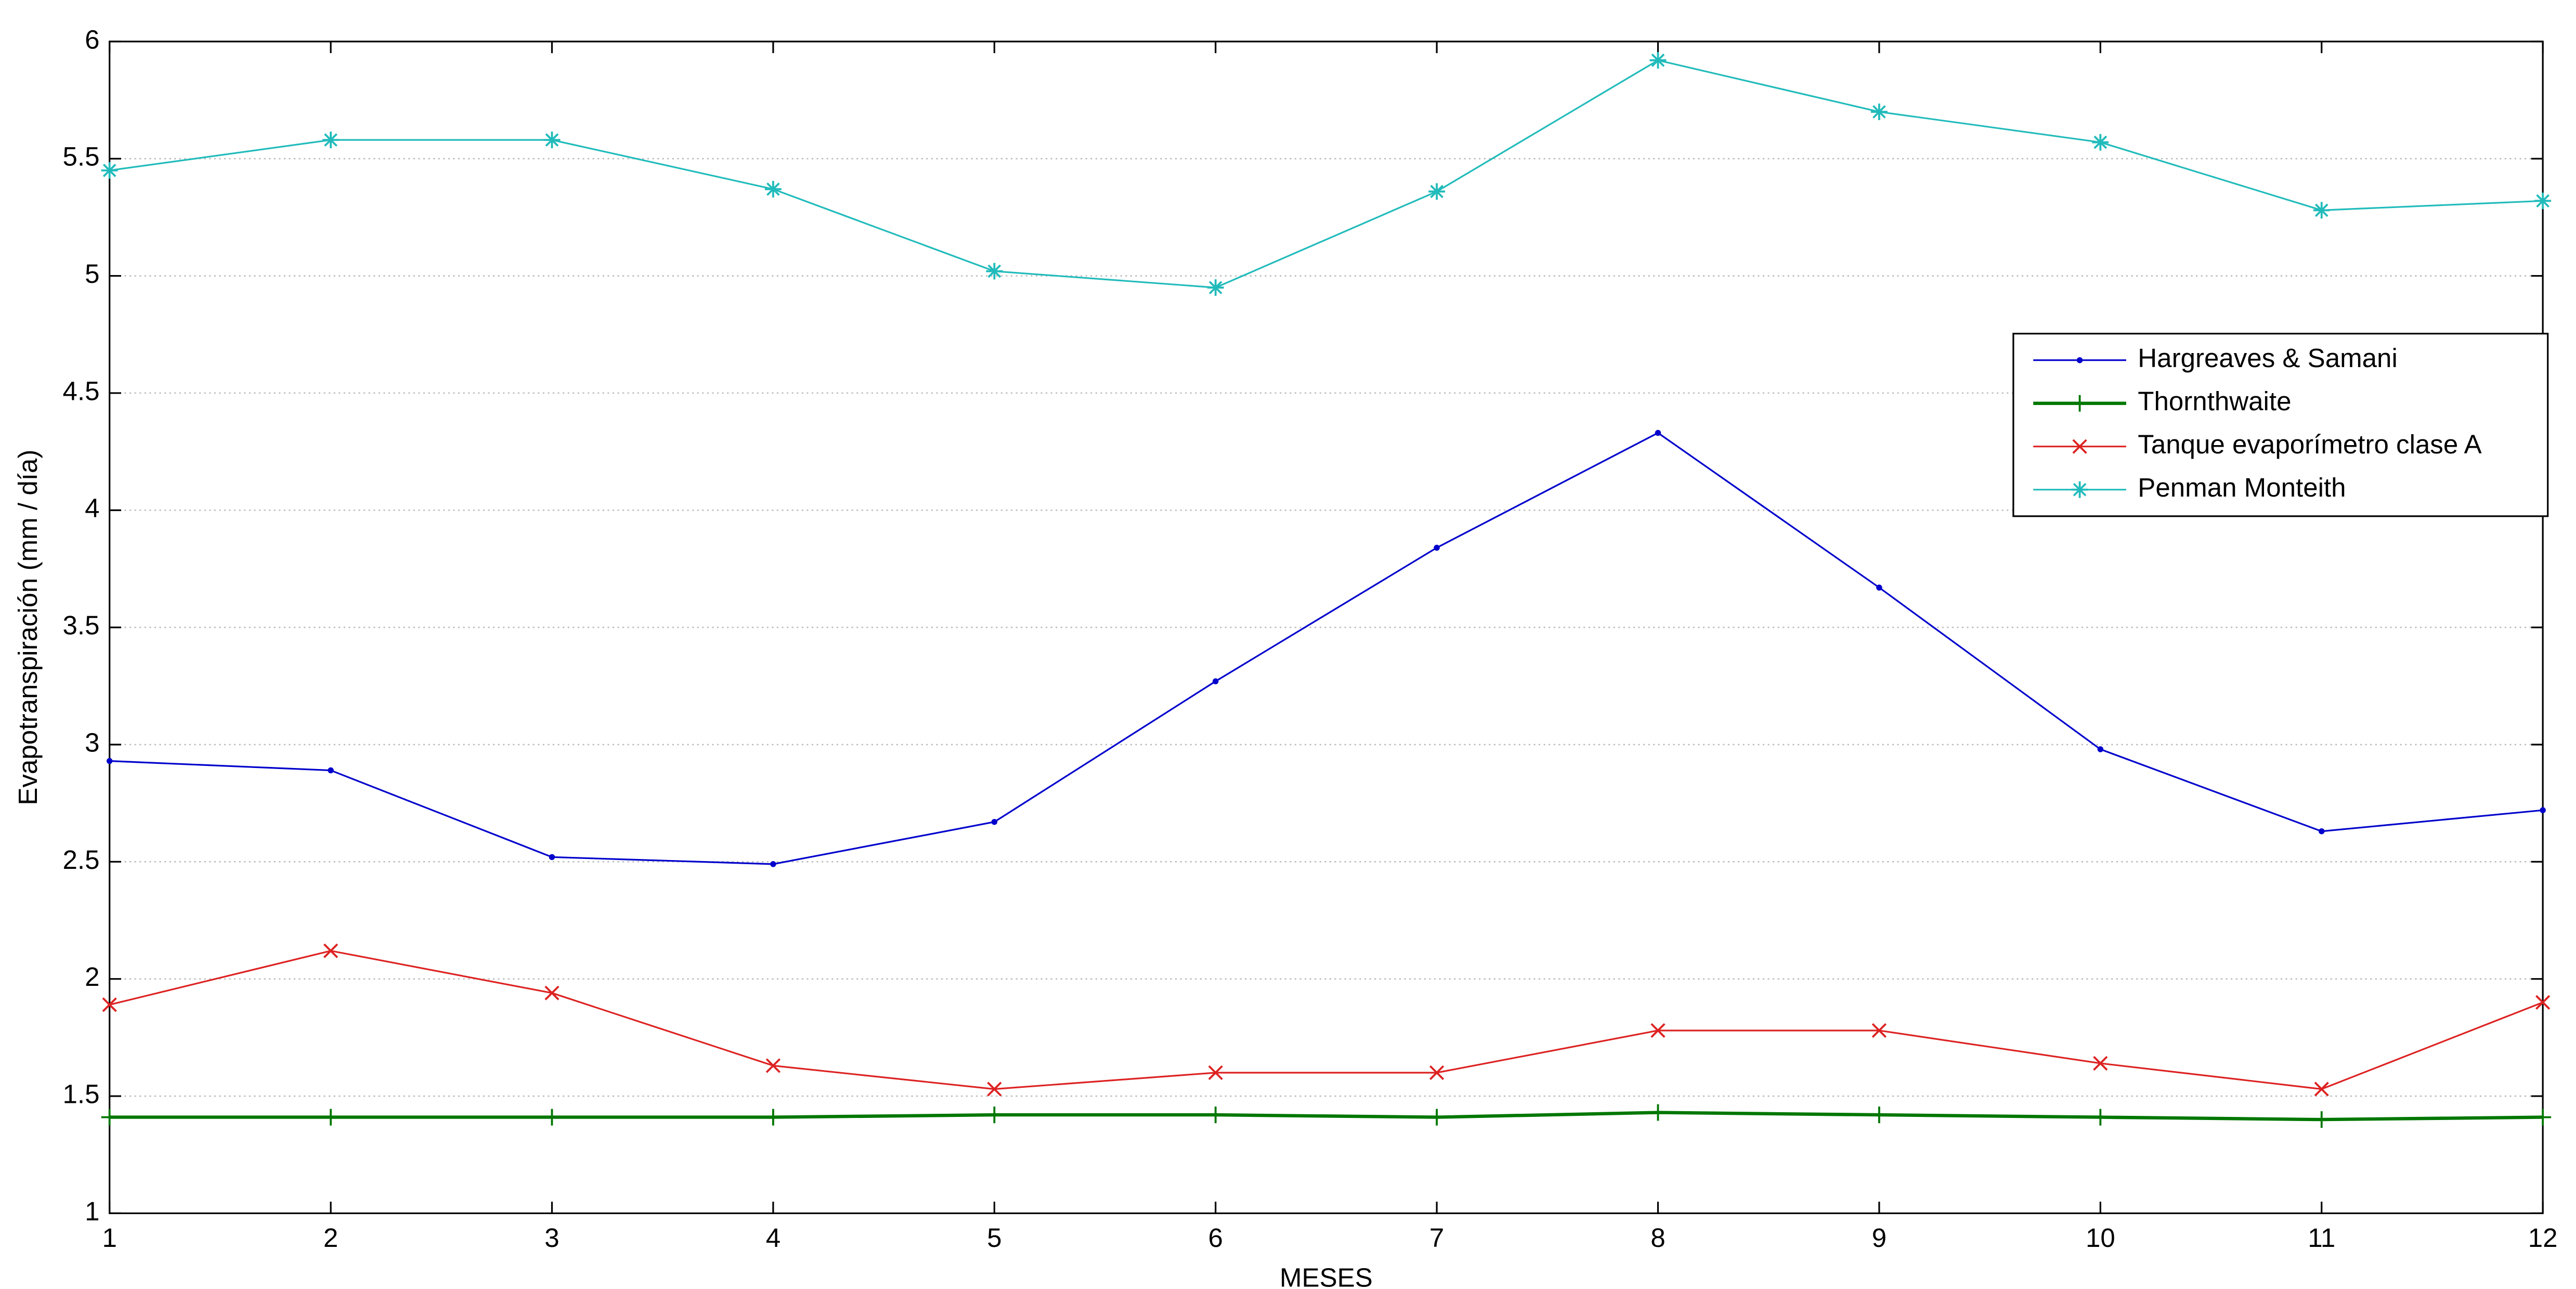  What do you see at coordinates (92, 274) in the screenshot?
I see `y-tick-label: 5` at bounding box center [92, 274].